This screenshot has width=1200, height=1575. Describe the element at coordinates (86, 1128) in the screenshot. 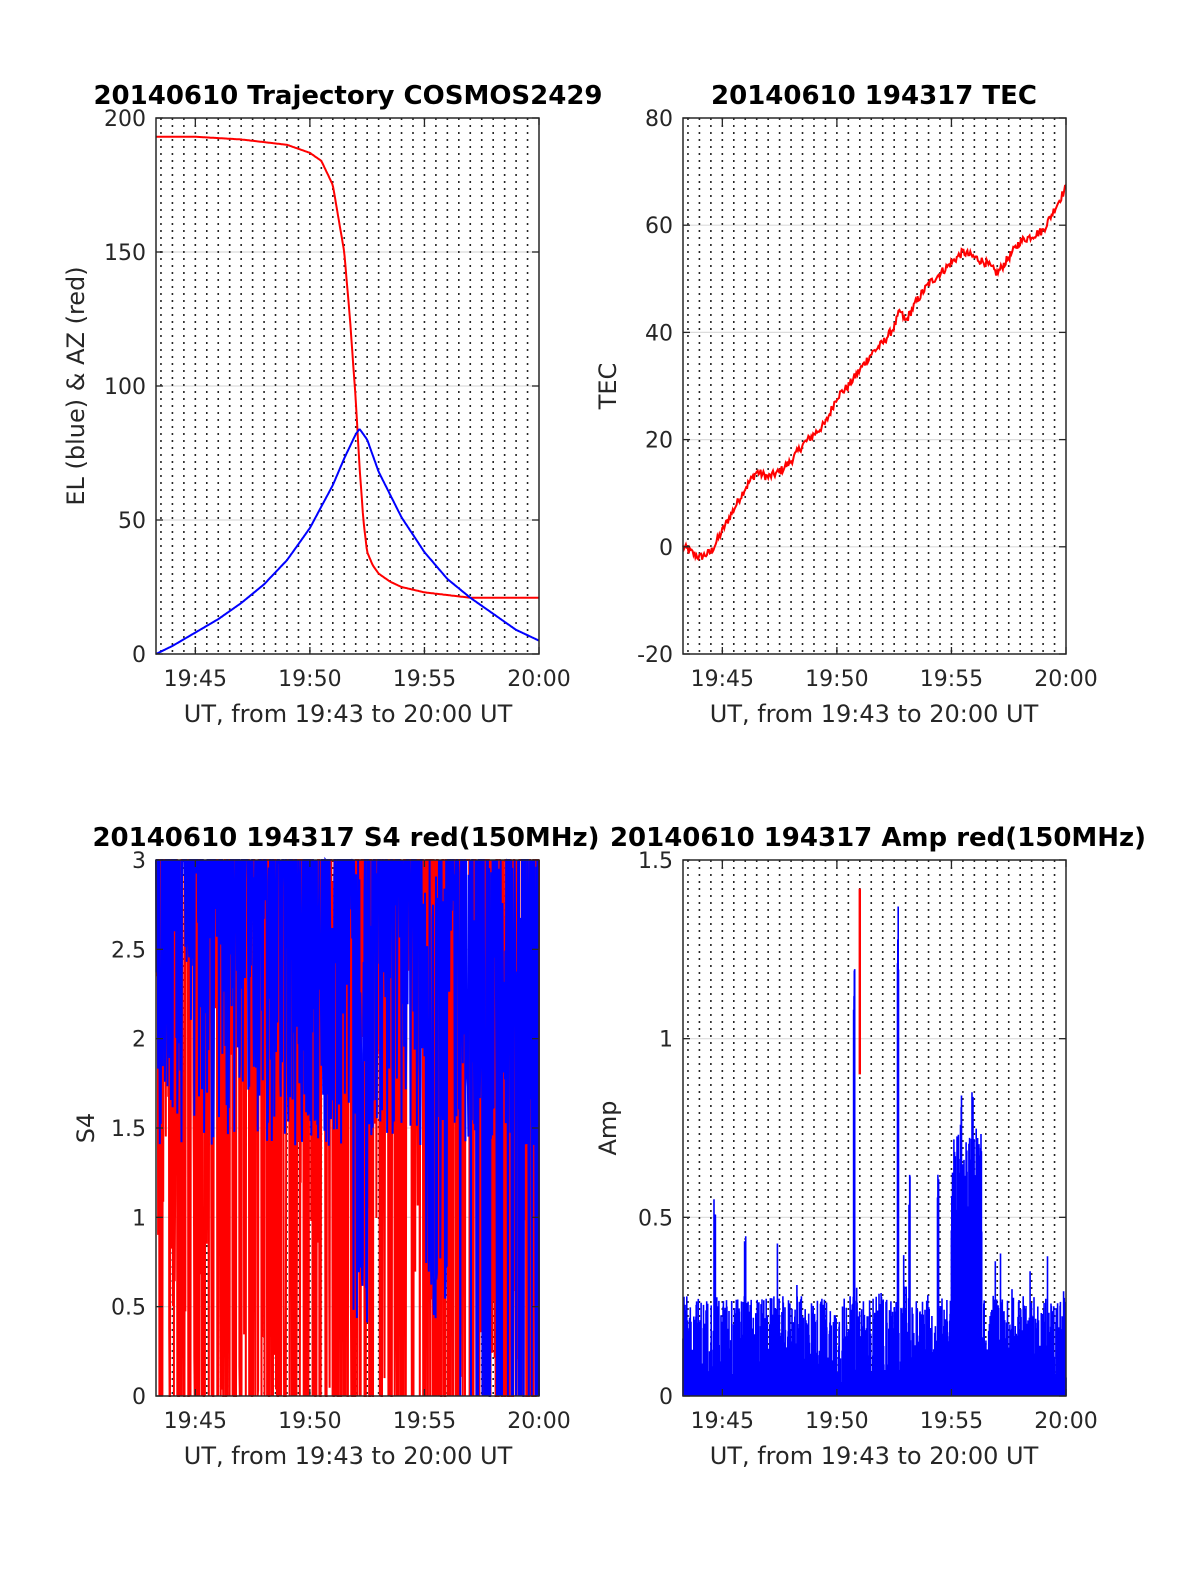

I see `y-axis-label: S4` at that location.